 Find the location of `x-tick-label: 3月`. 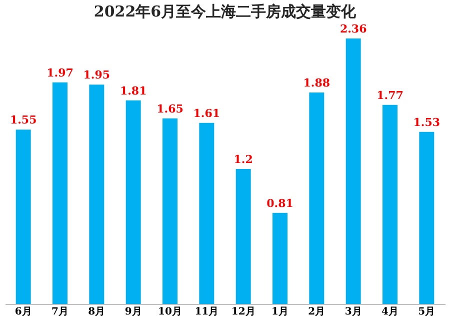

x-tick-label: 3月 is located at coordinates (353, 312).